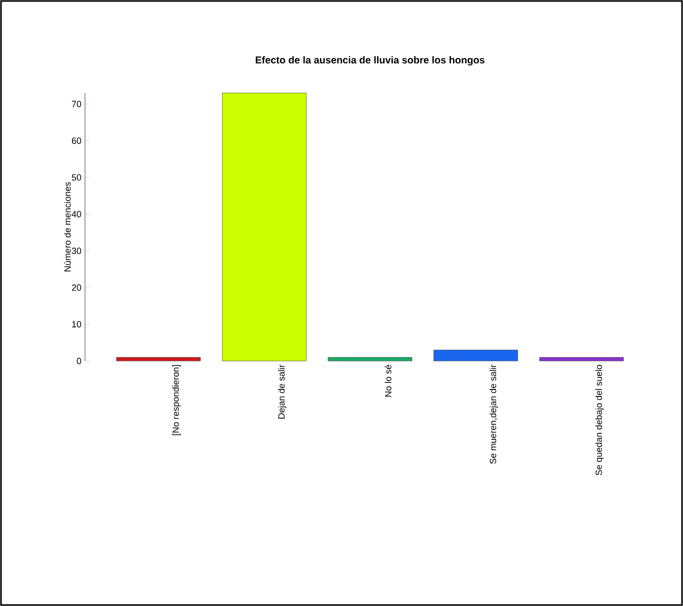 The width and height of the screenshot is (683, 606). Describe the element at coordinates (282, 391) in the screenshot. I see `x-tick-label: Dejan de salir` at that location.